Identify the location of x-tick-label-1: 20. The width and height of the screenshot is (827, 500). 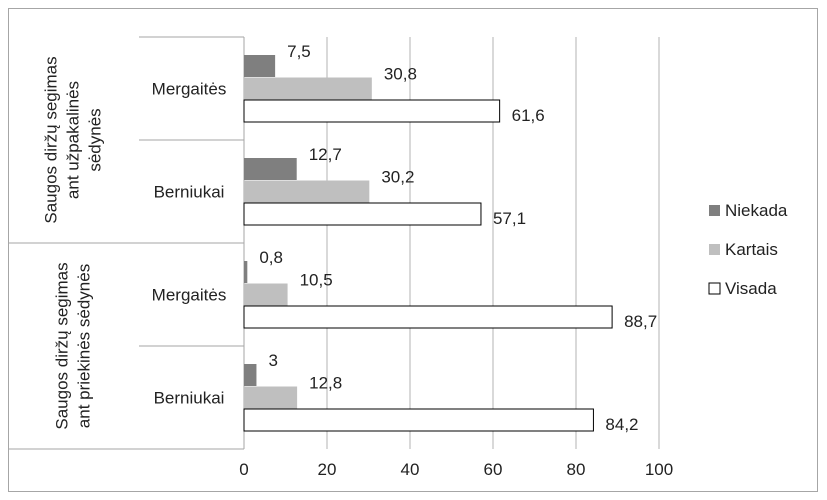
(327, 469).